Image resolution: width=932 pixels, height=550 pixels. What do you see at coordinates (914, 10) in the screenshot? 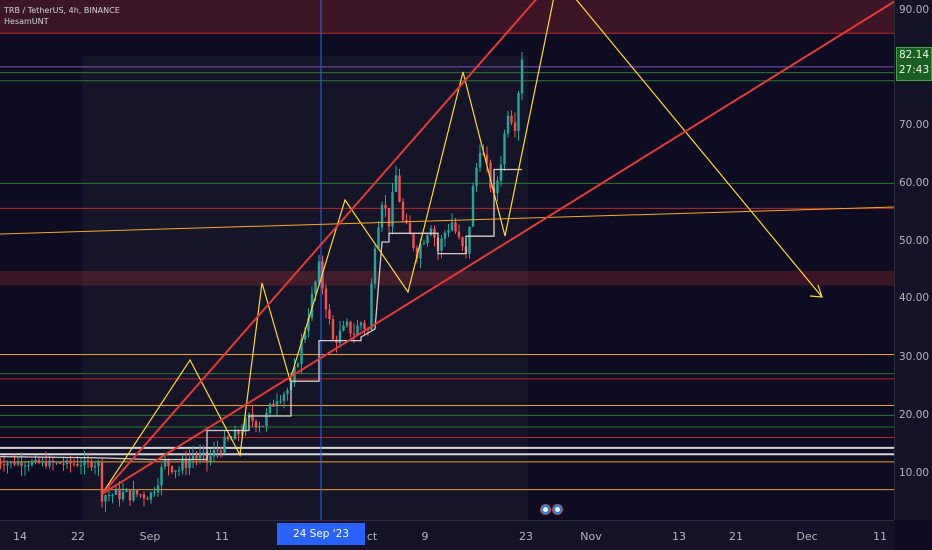
I see `price-label: 90.00` at bounding box center [914, 10].